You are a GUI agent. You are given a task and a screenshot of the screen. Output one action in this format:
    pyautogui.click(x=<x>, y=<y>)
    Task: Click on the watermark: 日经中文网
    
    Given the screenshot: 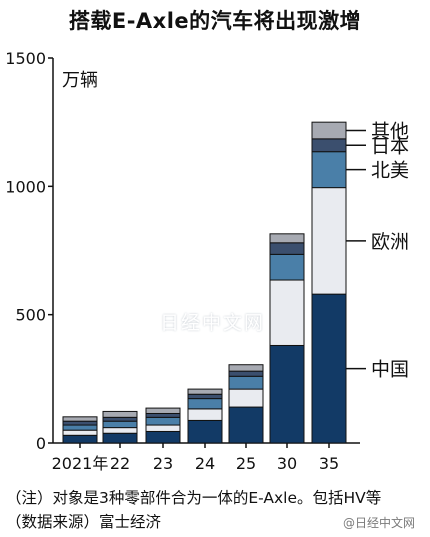 What is the action you would take?
    pyautogui.click(x=213, y=323)
    